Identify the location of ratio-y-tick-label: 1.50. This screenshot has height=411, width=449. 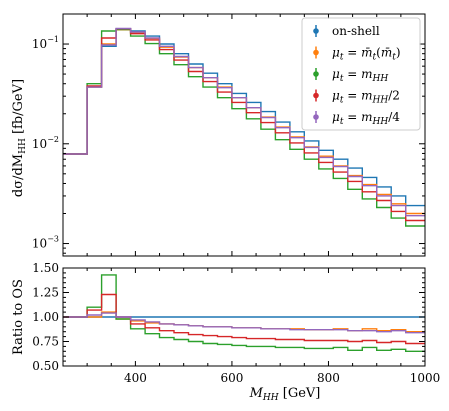
(45, 268).